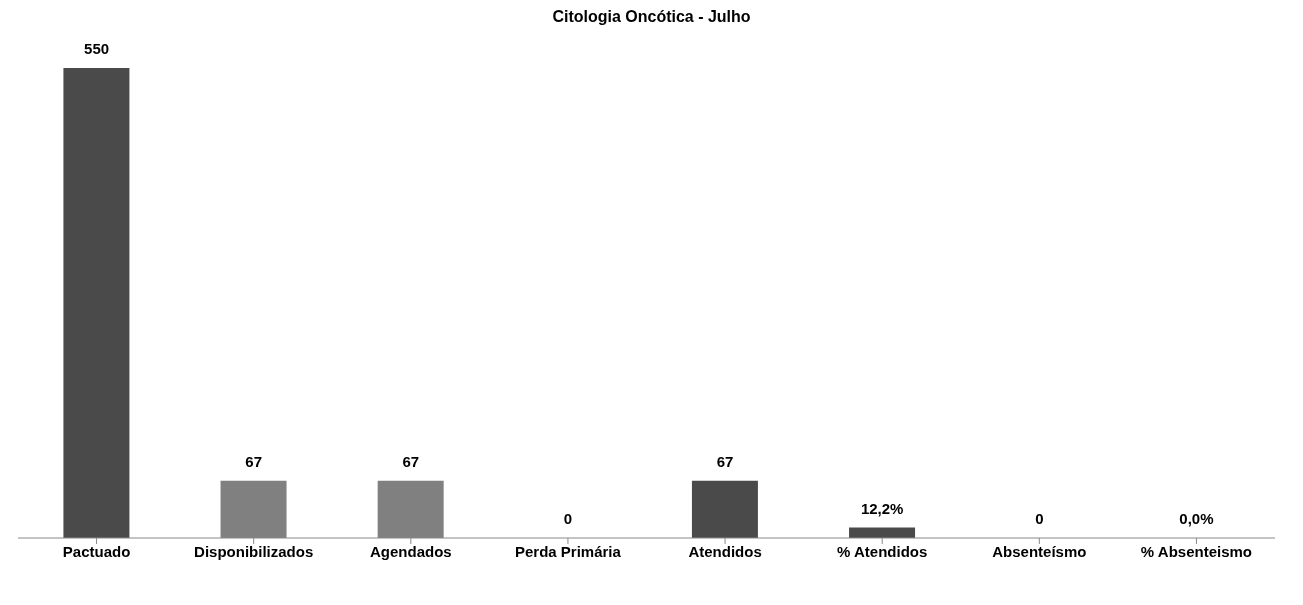 The image size is (1303, 605). What do you see at coordinates (651, 17) in the screenshot?
I see `chart-title: Citologia Oncótica - Julho` at bounding box center [651, 17].